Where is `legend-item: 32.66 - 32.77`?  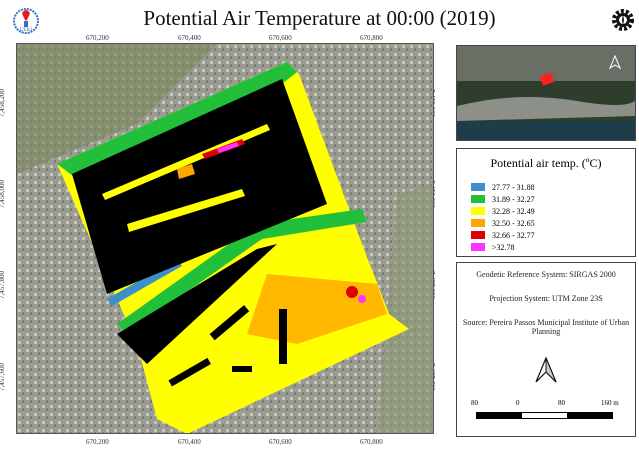
legend-item: 32.66 - 32.77 is located at coordinates (553, 235).